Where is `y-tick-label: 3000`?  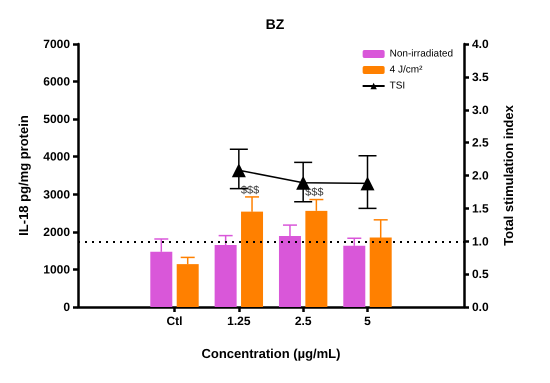 y-tick-label: 3000 is located at coordinates (56, 194).